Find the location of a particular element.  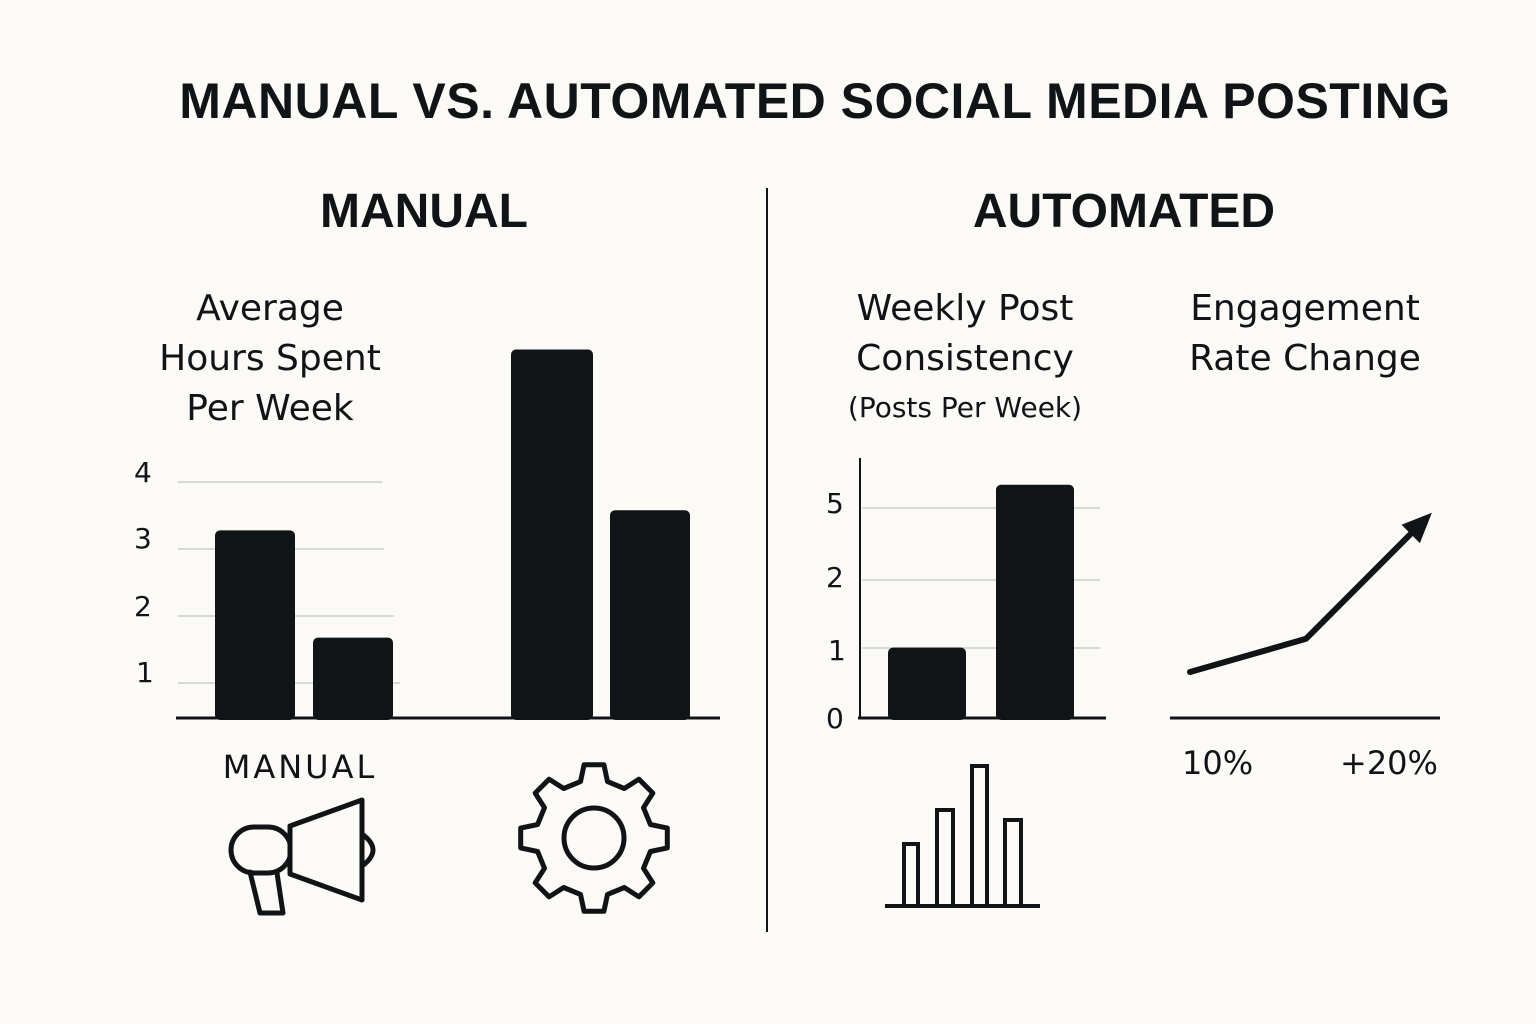

consistency-title-line-1: Weekly Post is located at coordinates (965, 308).